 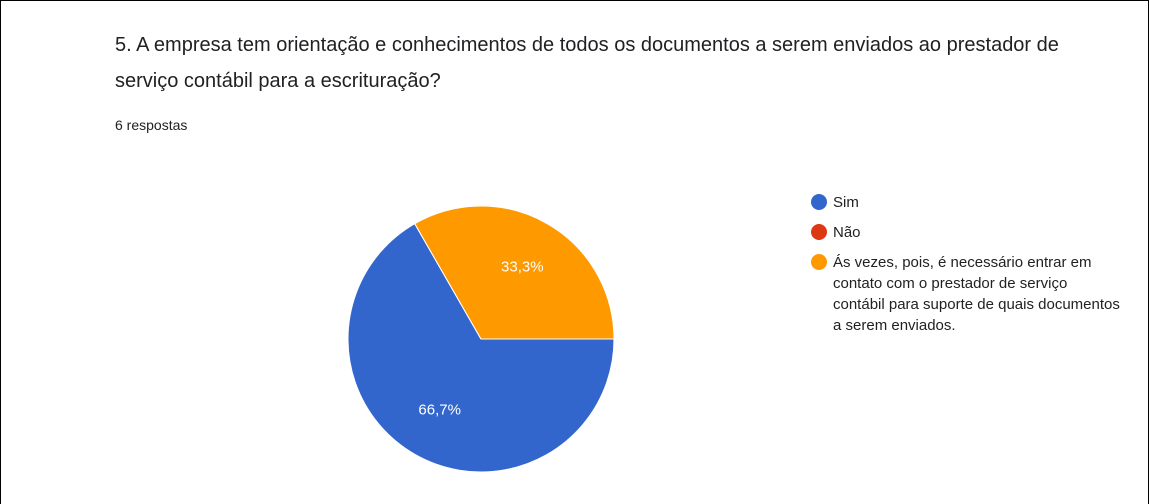 I want to click on pie-chart: 66,7% 33,3%, so click(x=481, y=339).